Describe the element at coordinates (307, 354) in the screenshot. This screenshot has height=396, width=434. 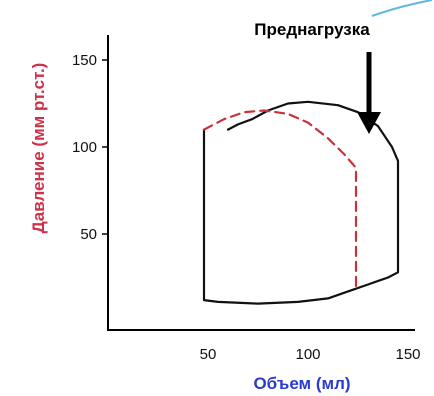
I see `x-tick-label: 100` at that location.